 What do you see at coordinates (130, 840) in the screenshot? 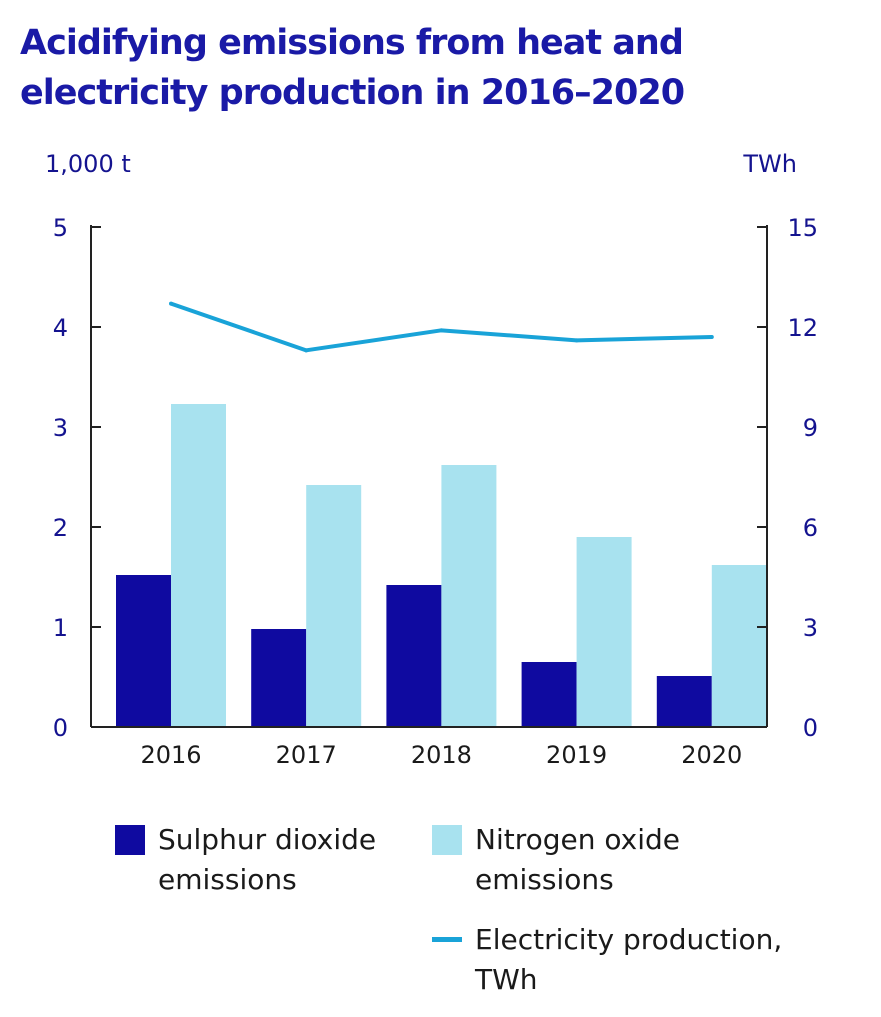
I see `legend-swatch-sulphur-dioxide` at bounding box center [130, 840].